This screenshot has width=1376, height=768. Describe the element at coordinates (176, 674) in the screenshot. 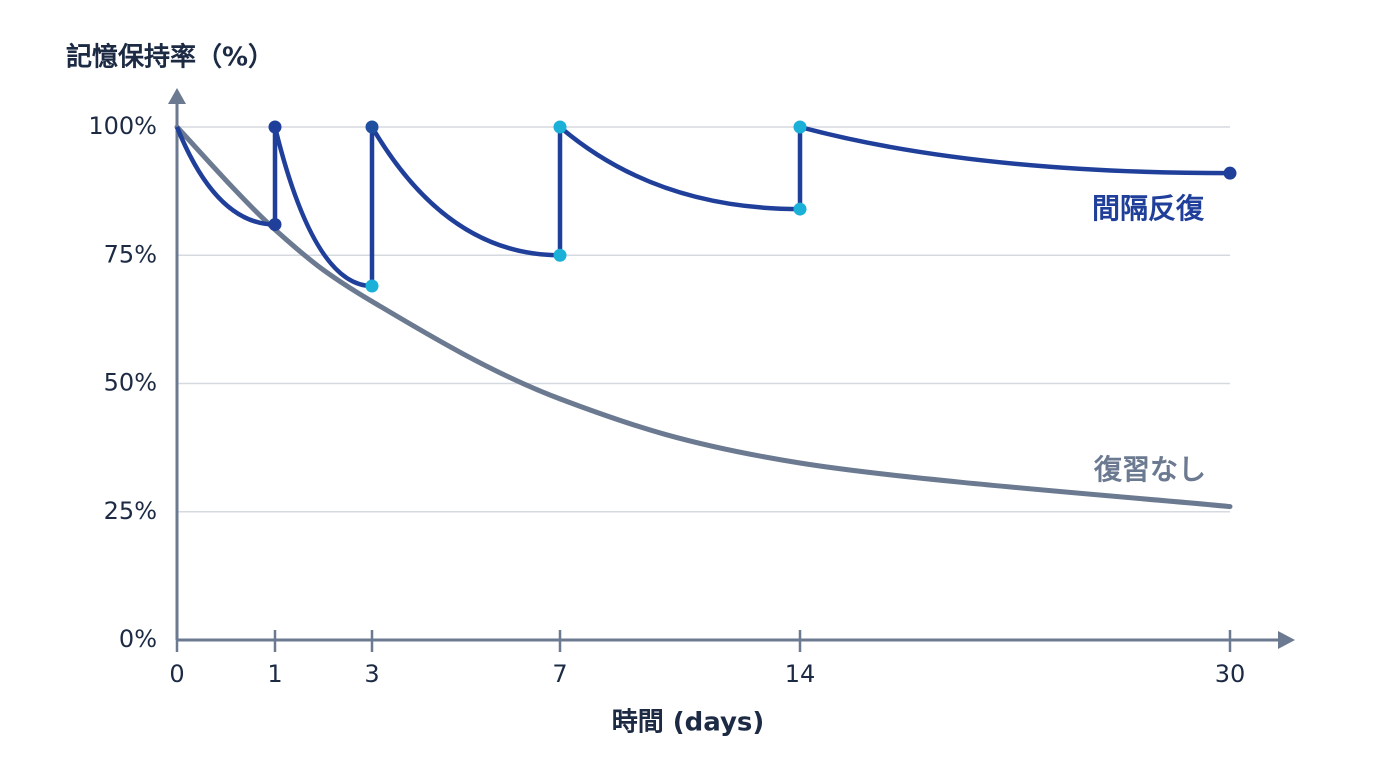

I see `x-tick-label: 0` at that location.